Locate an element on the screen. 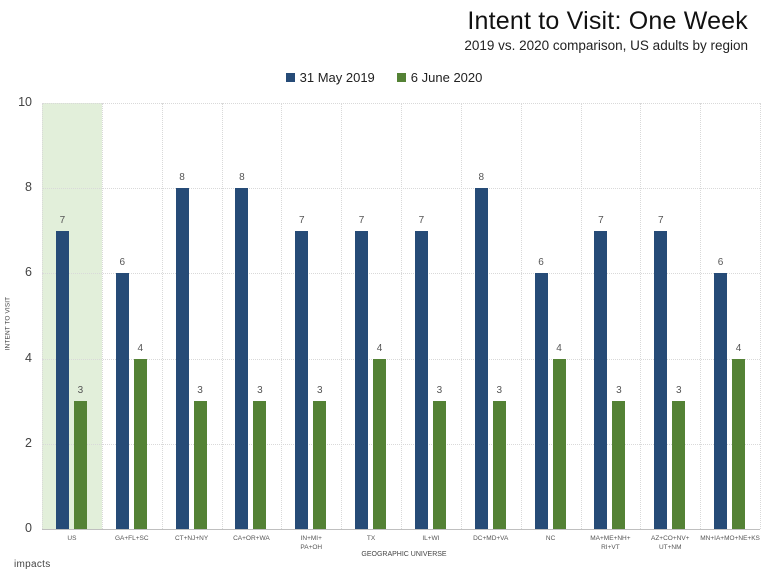 The height and width of the screenshot is (574, 768). x-tick-label: NC is located at coordinates (550, 538).